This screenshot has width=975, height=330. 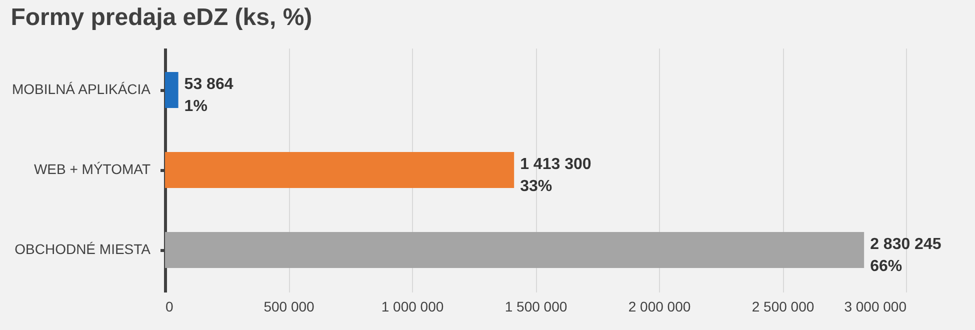 I want to click on x-tick-label: 0, so click(x=170, y=306).